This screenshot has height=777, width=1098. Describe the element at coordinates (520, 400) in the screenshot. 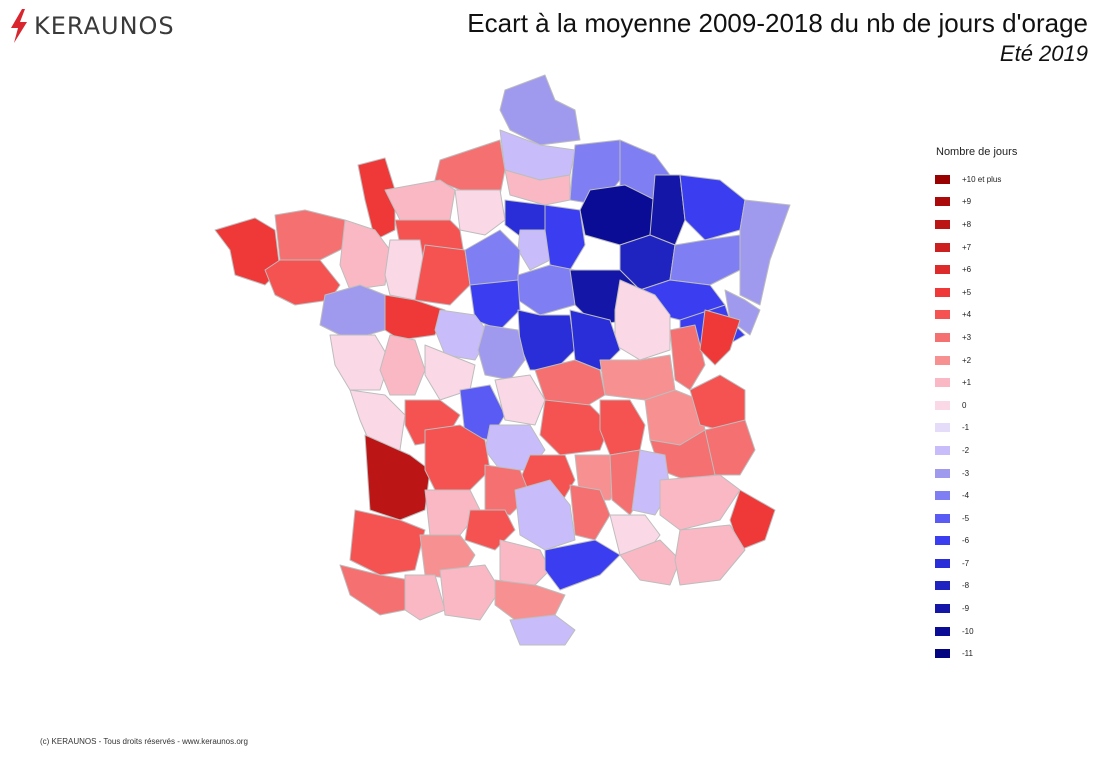

I see `region-creuse` at that location.